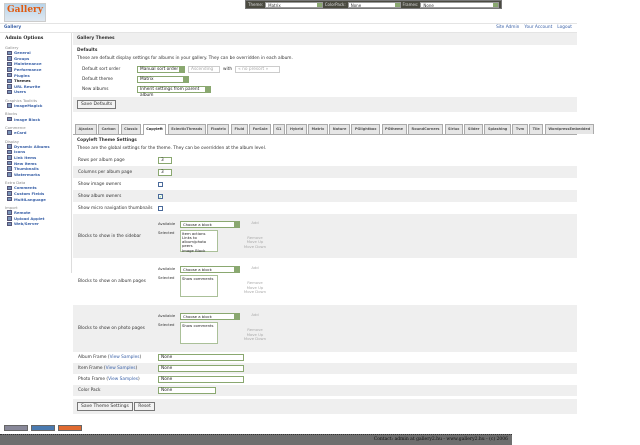  What do you see at coordinates (255, 246) in the screenshot?
I see `sidebar-move-down-button: Move Down` at bounding box center [255, 246].